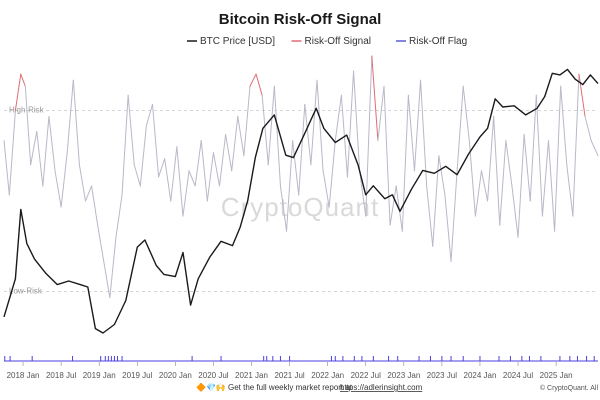  I want to click on x-tick-label-11: 2023 Jan, so click(403, 375).